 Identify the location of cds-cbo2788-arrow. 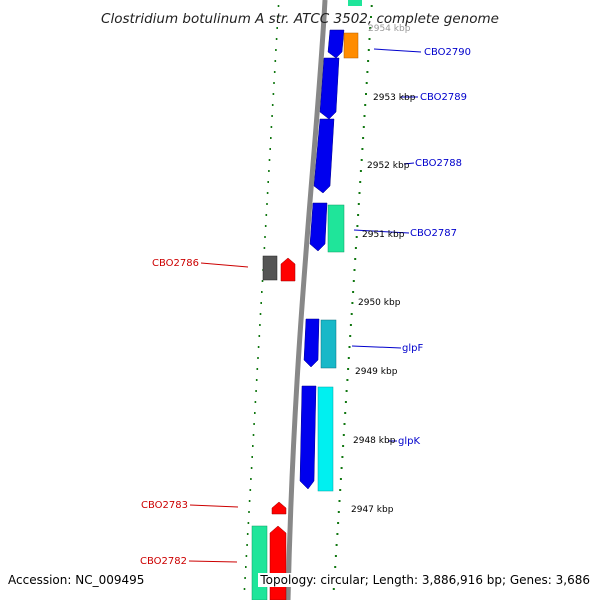
(324, 156).